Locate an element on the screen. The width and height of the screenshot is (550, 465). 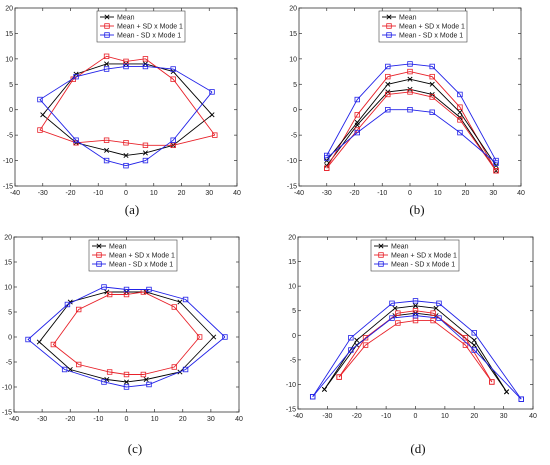
panel-caption: (d) is located at coordinates (417, 448).